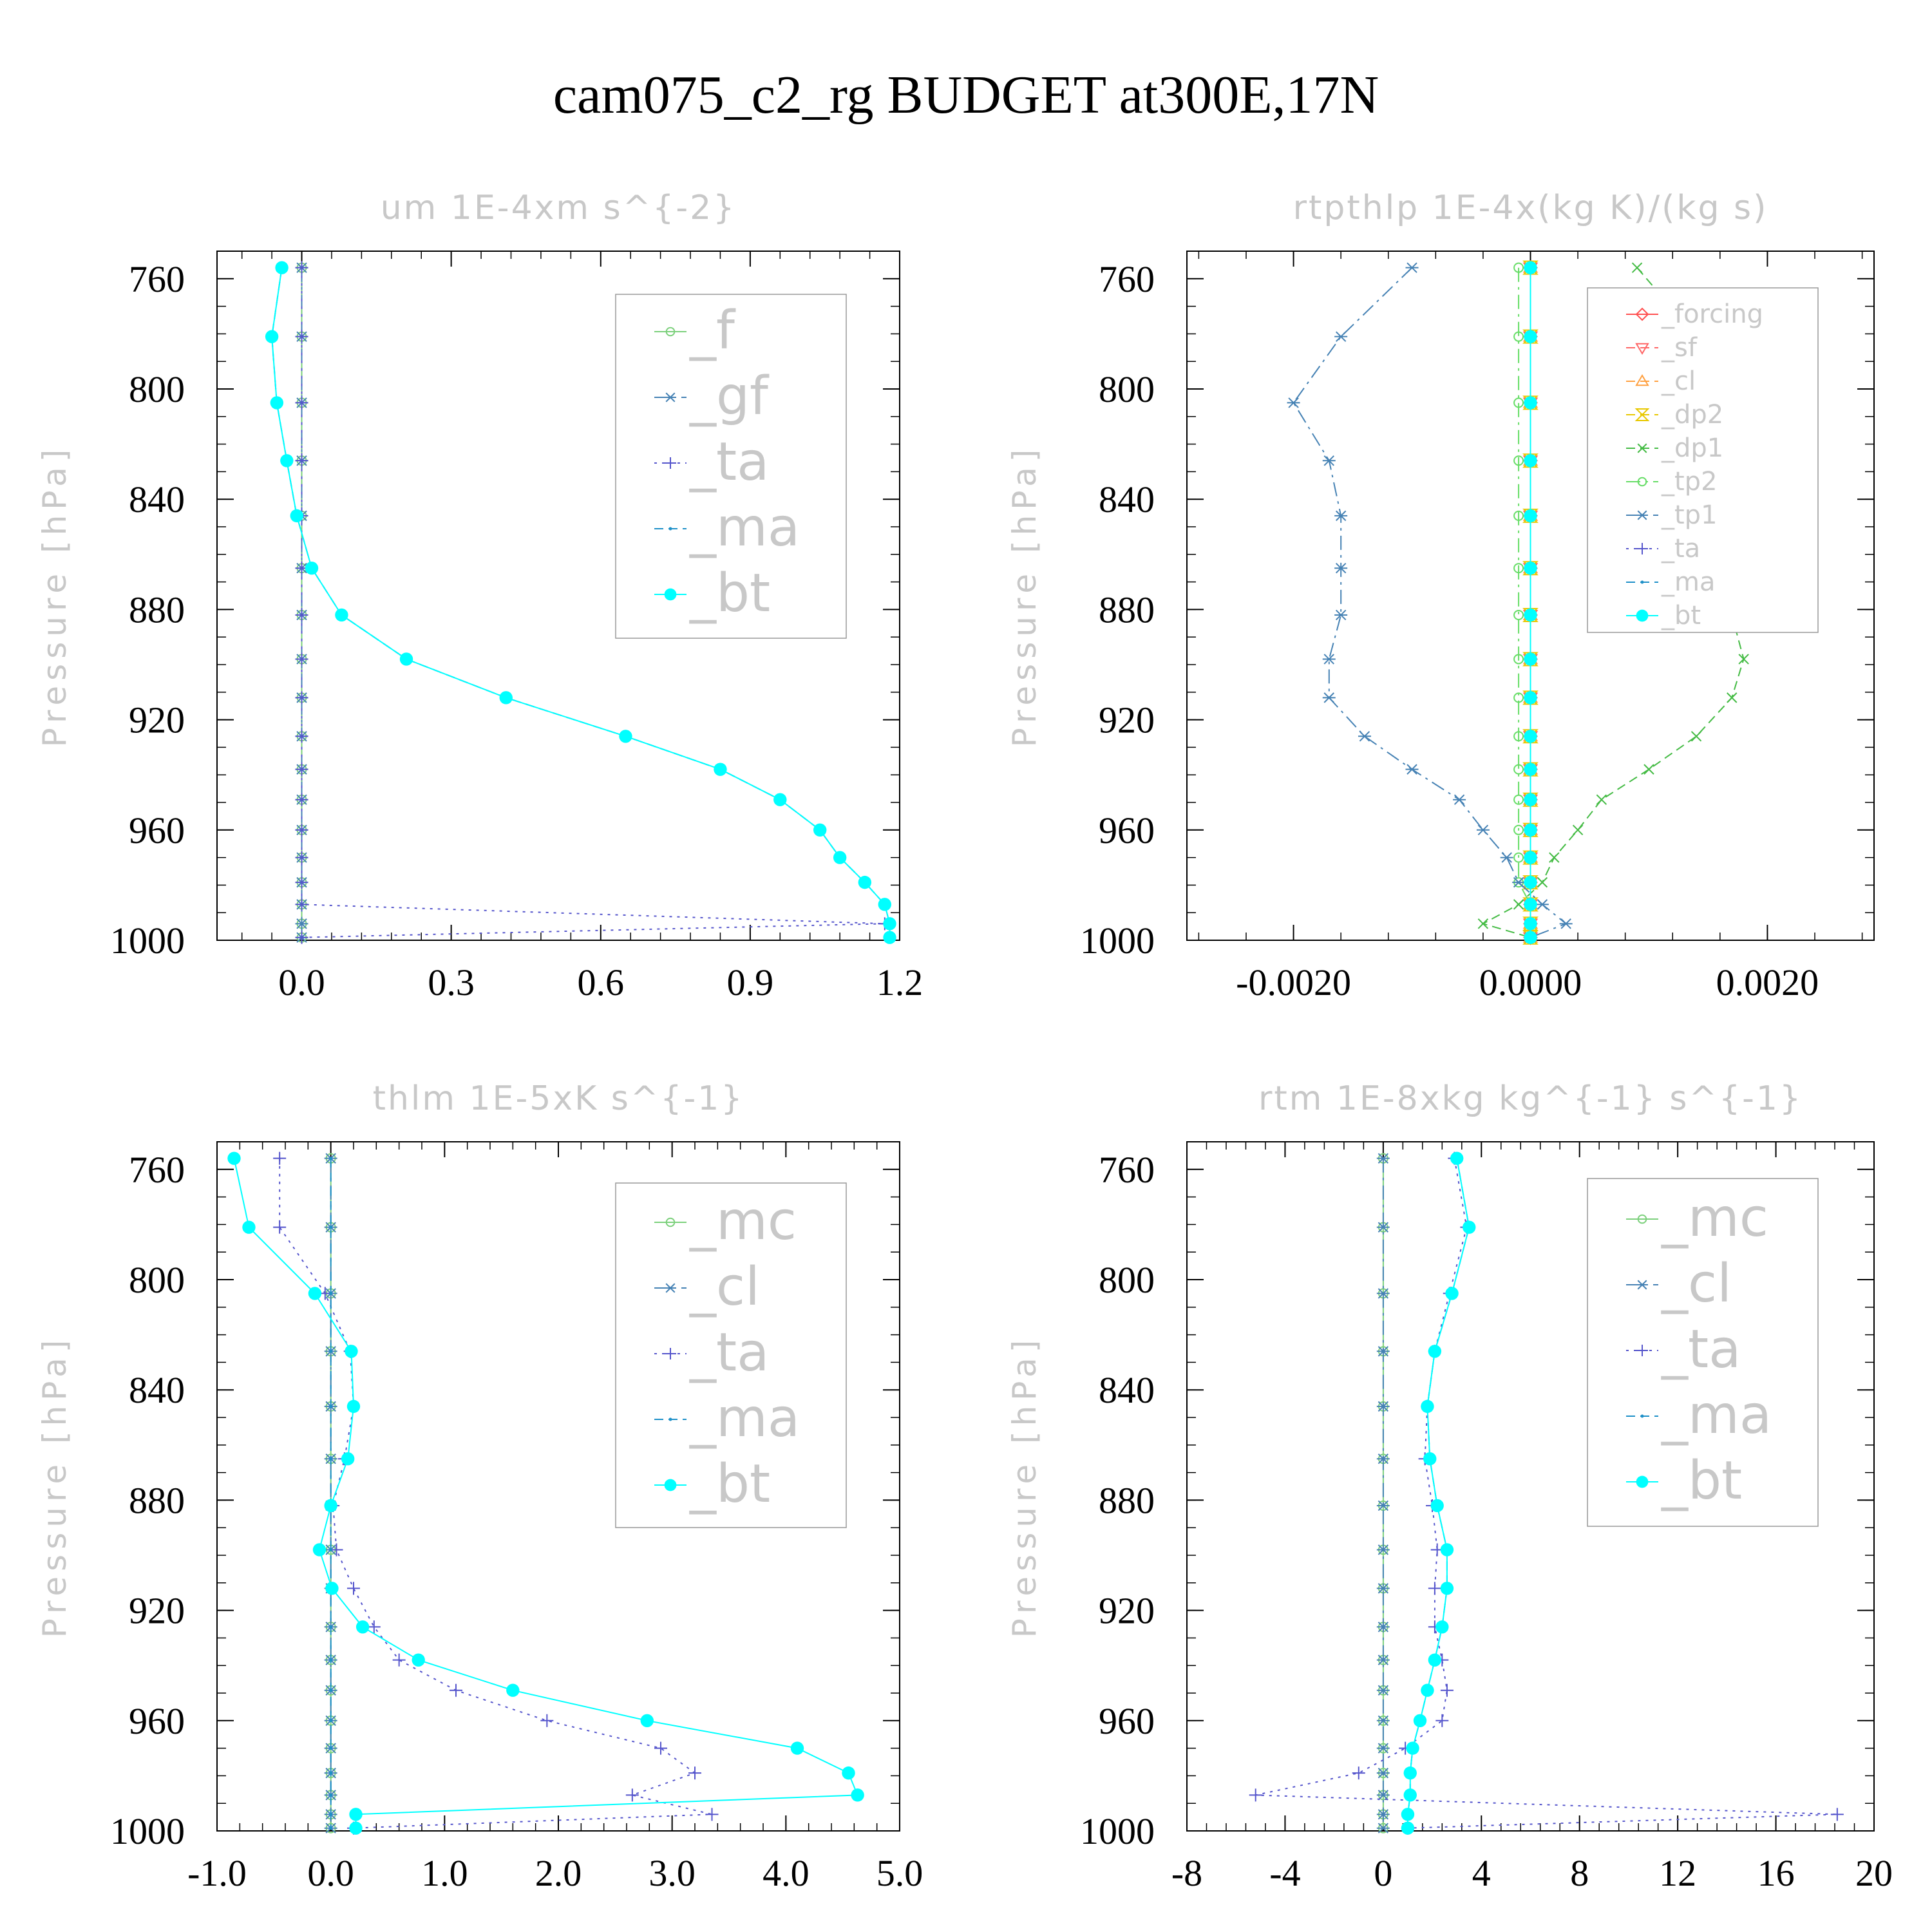 The image size is (1932, 1932). I want to click on x-tick-label: 3.0, so click(673, 1873).